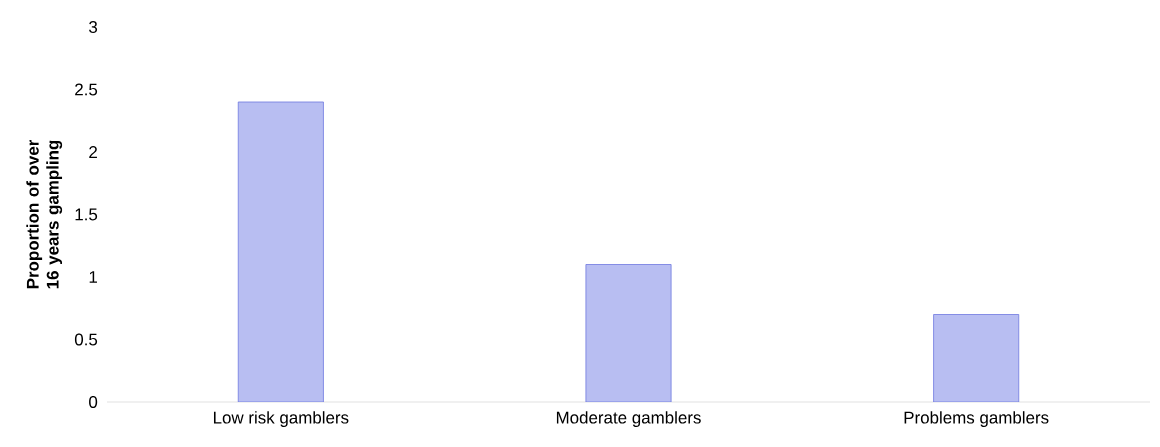 This screenshot has width=1160, height=447. I want to click on y-tick-label: 1.5, so click(86, 214).